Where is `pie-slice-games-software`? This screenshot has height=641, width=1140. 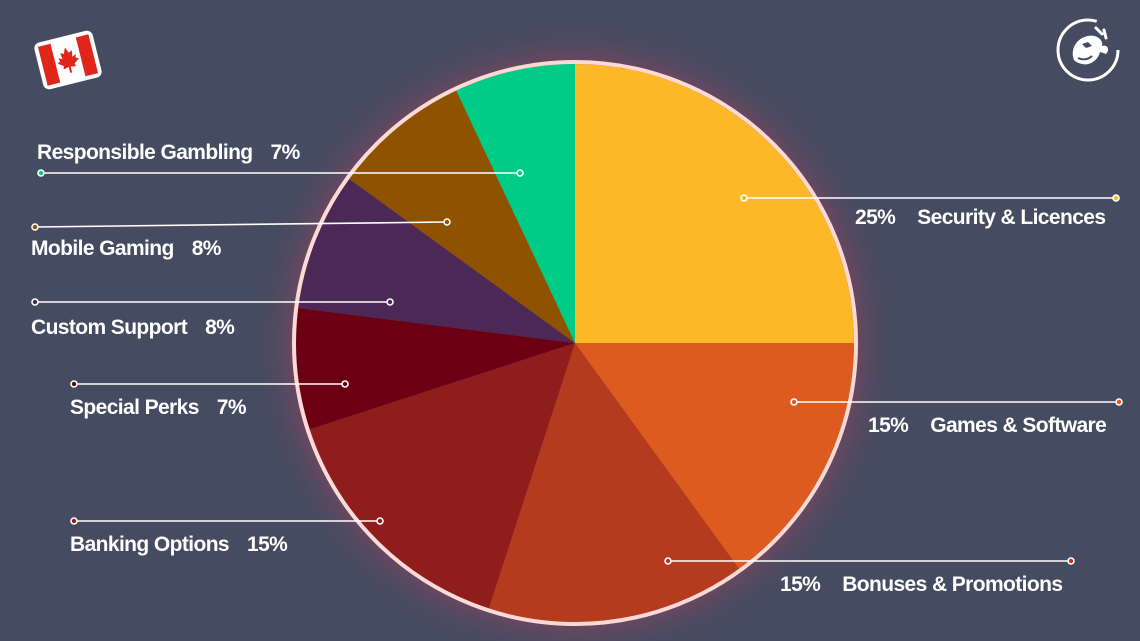
pie-slice-games-software is located at coordinates (715, 456).